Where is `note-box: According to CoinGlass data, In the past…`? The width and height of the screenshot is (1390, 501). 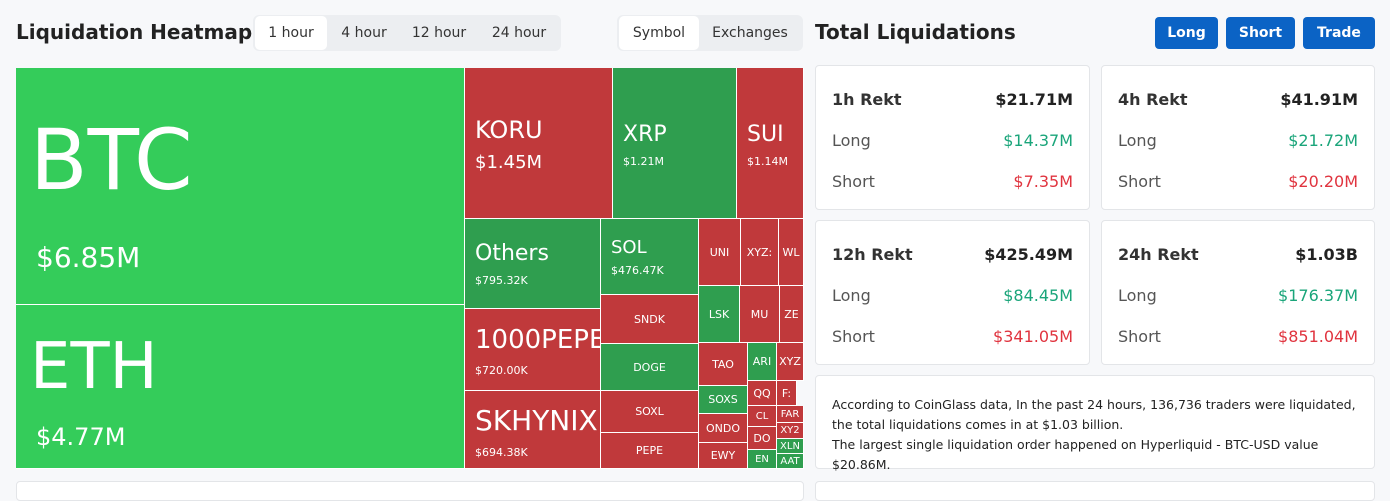 note-box: According to CoinGlass data, In the past… is located at coordinates (1095, 423).